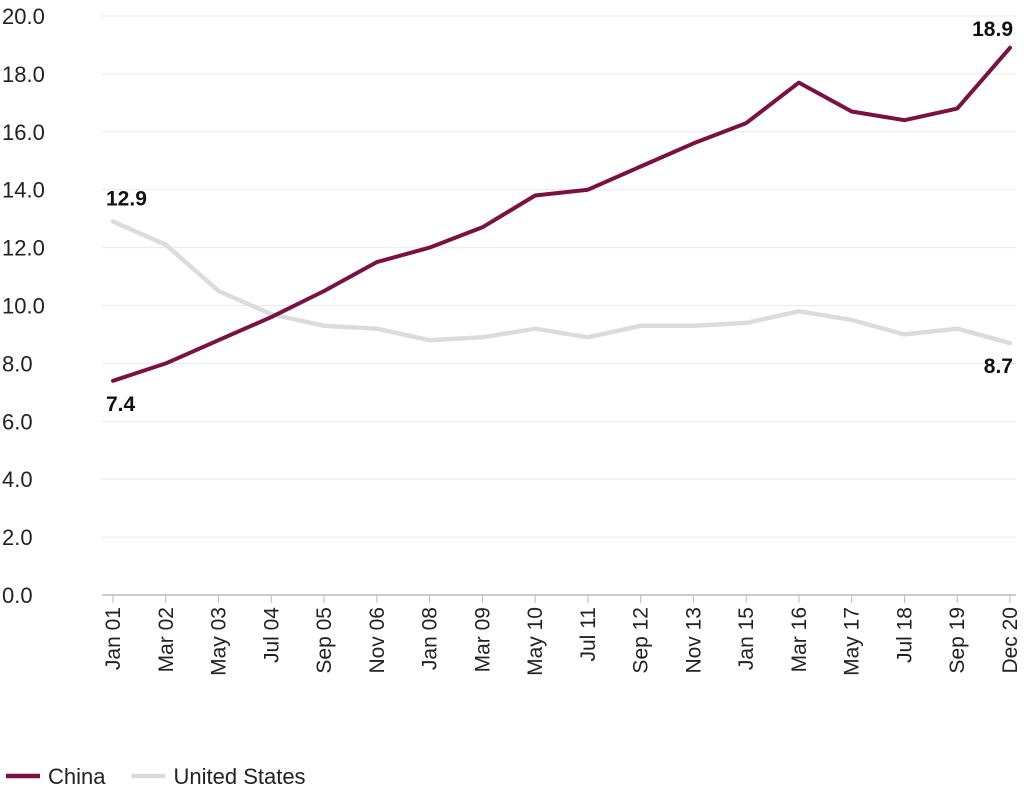 The image size is (1024, 794). Describe the element at coordinates (430, 638) in the screenshot. I see `x-tick-label: Jan 08` at that location.